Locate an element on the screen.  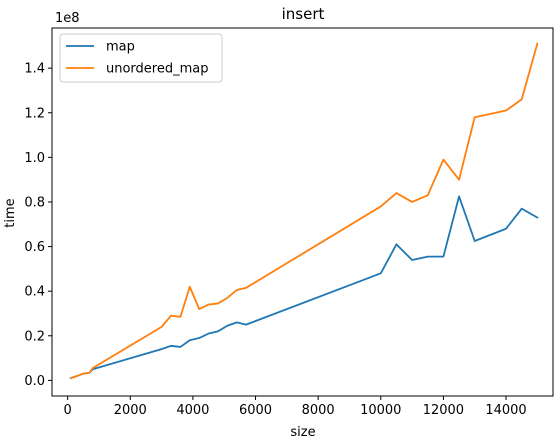
y-tick-label: 0.6 is located at coordinates (34, 247).